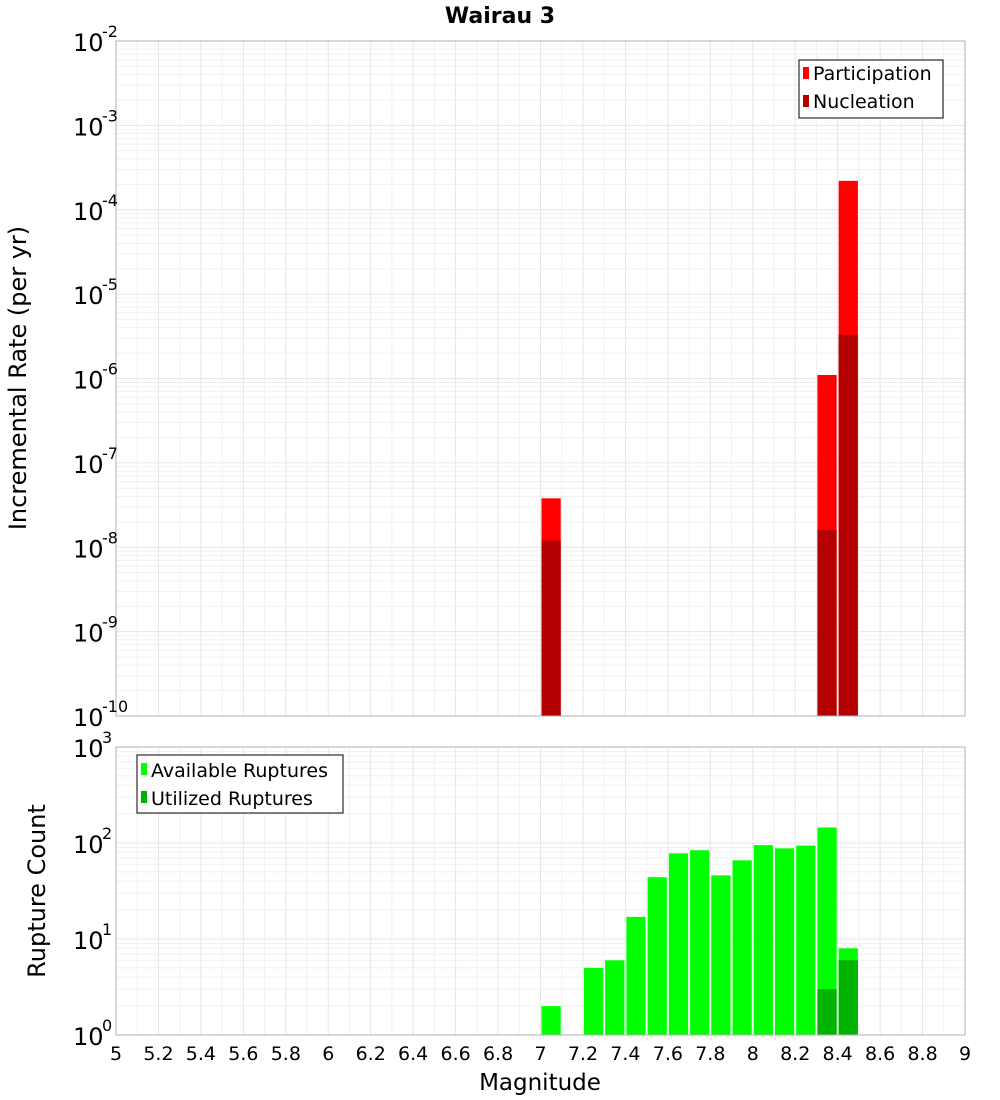 The height and width of the screenshot is (1100, 1000). I want to click on rate-legend-box, so click(871, 89).